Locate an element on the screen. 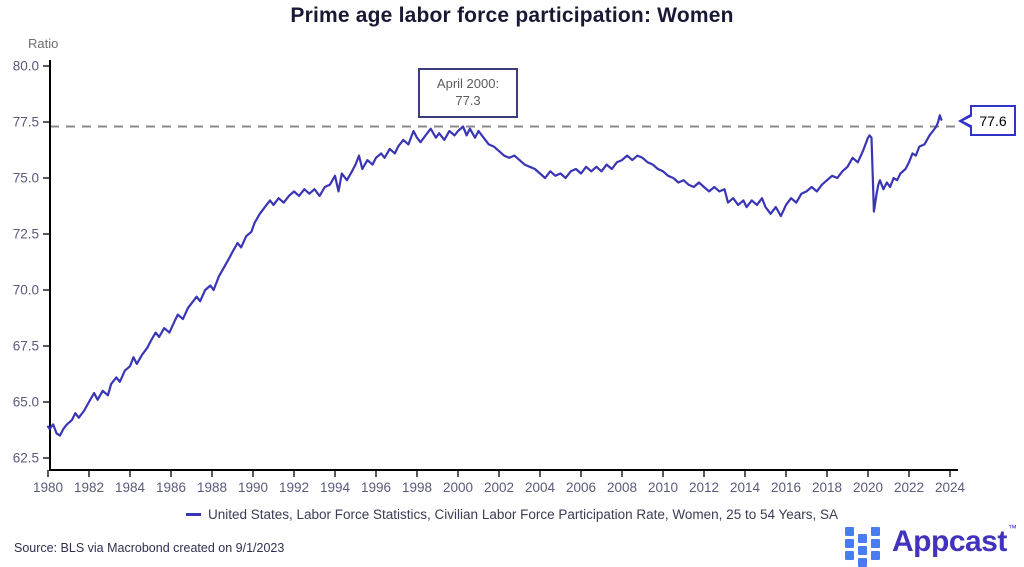 The width and height of the screenshot is (1024, 567). svg-text: 1996 is located at coordinates (376, 487).